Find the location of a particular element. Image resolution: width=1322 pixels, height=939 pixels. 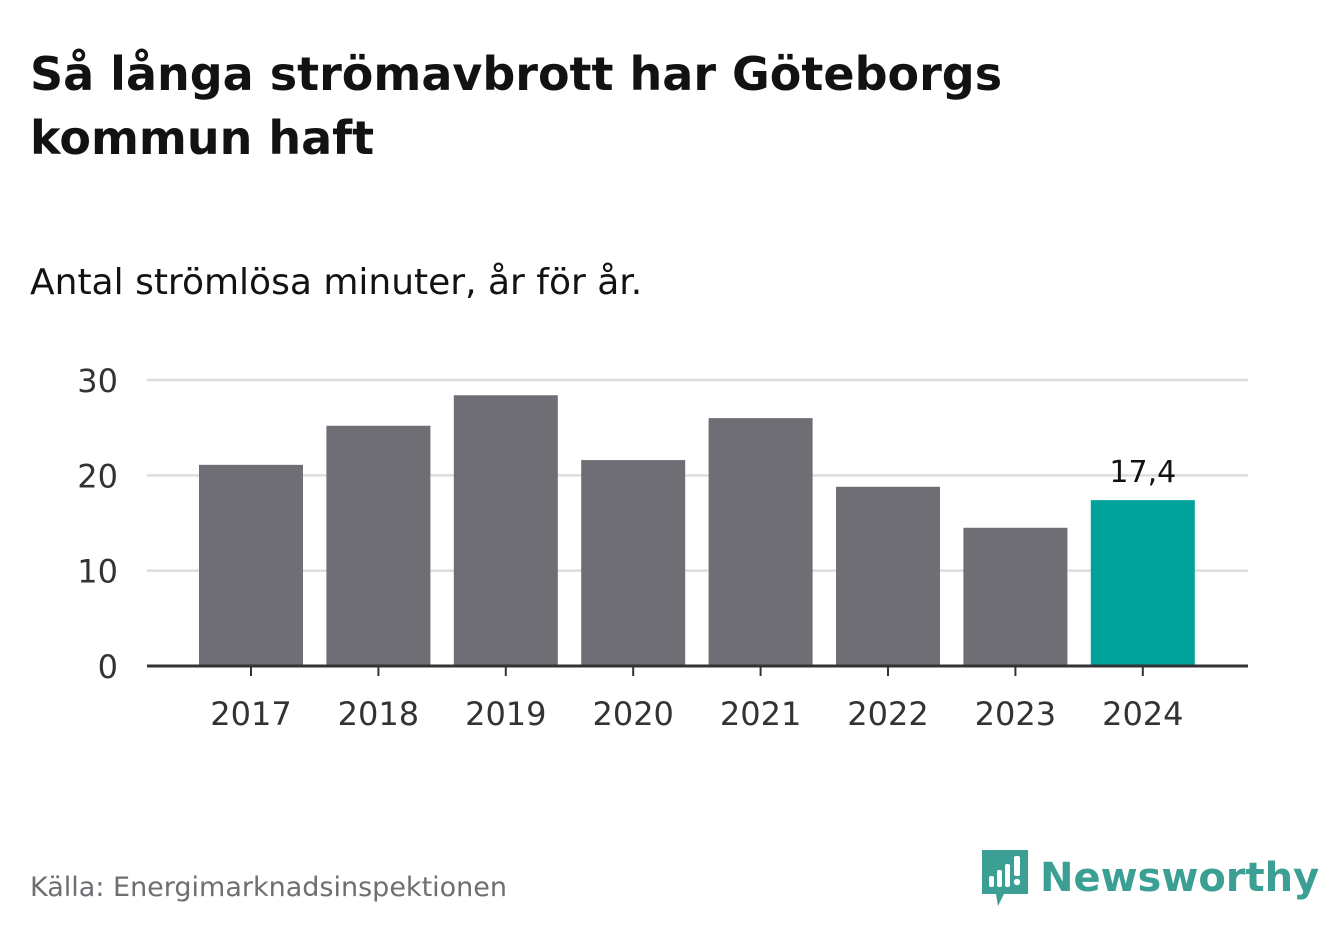

x-tick-label: 2017 is located at coordinates (250, 714).